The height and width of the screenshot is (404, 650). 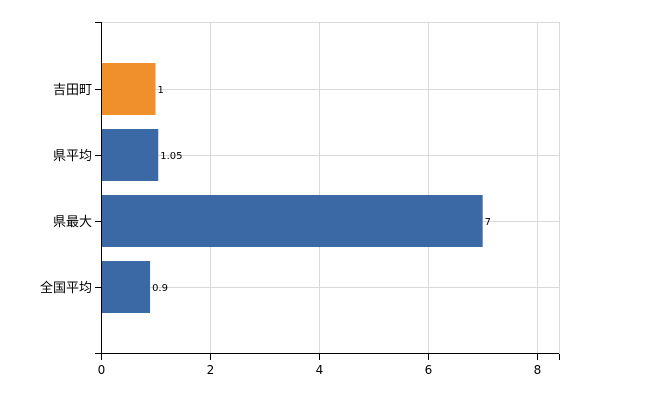 I want to click on data-label-2: 7, so click(x=488, y=222).